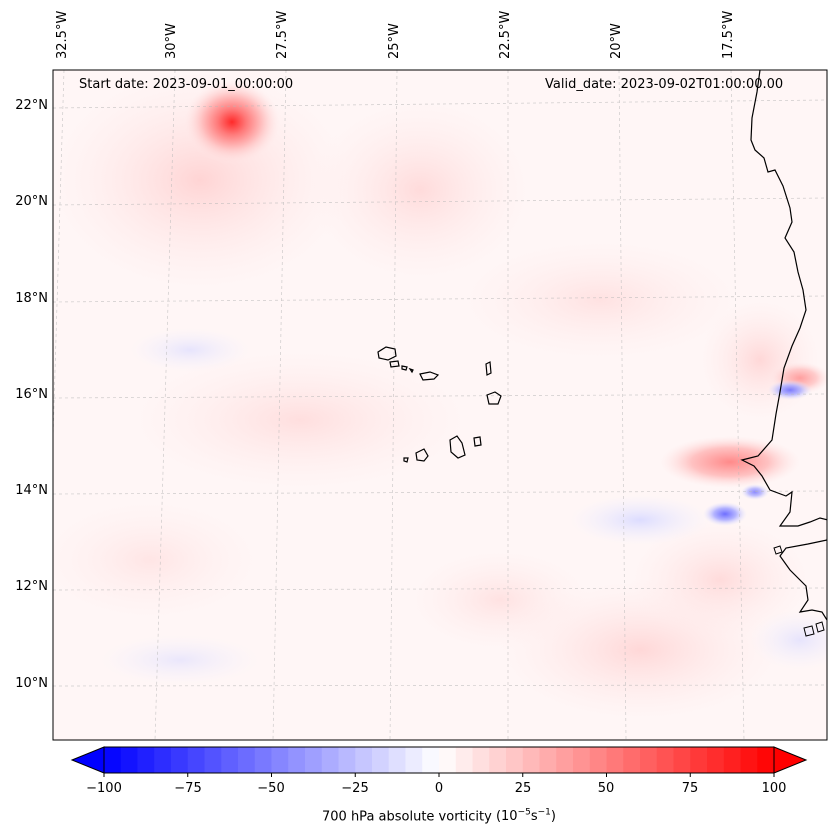 The width and height of the screenshot is (837, 839). What do you see at coordinates (407, 817) in the screenshot?
I see `colorbar-field-name: 700 hPa absolute vorticity` at bounding box center [407, 817].